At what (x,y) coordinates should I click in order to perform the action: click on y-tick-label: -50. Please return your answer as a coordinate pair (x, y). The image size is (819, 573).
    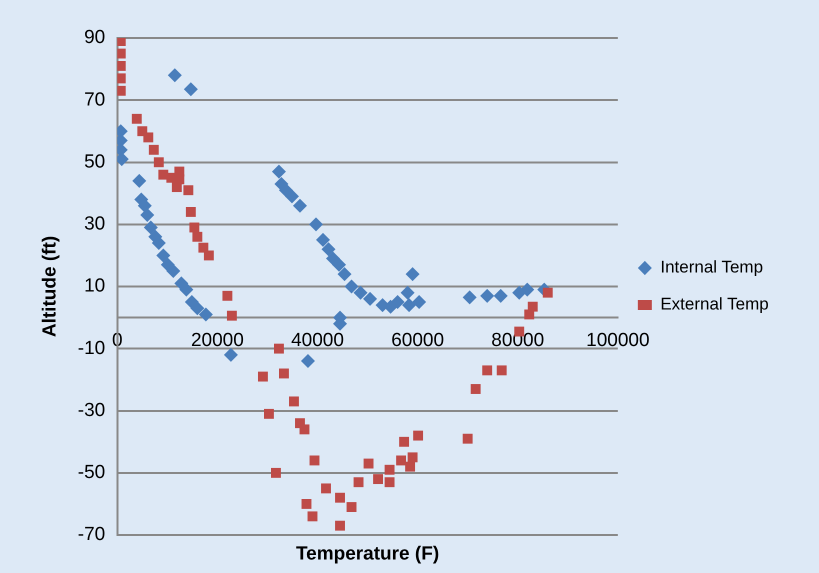
    Looking at the image, I should click on (92, 473).